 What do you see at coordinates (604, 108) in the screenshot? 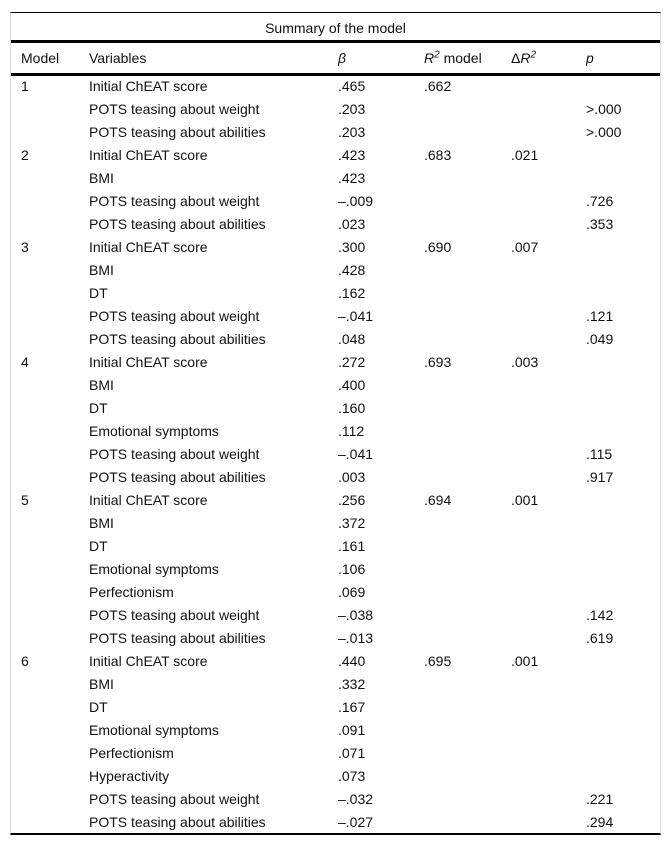
I see `cell-p: >.000` at bounding box center [604, 108].